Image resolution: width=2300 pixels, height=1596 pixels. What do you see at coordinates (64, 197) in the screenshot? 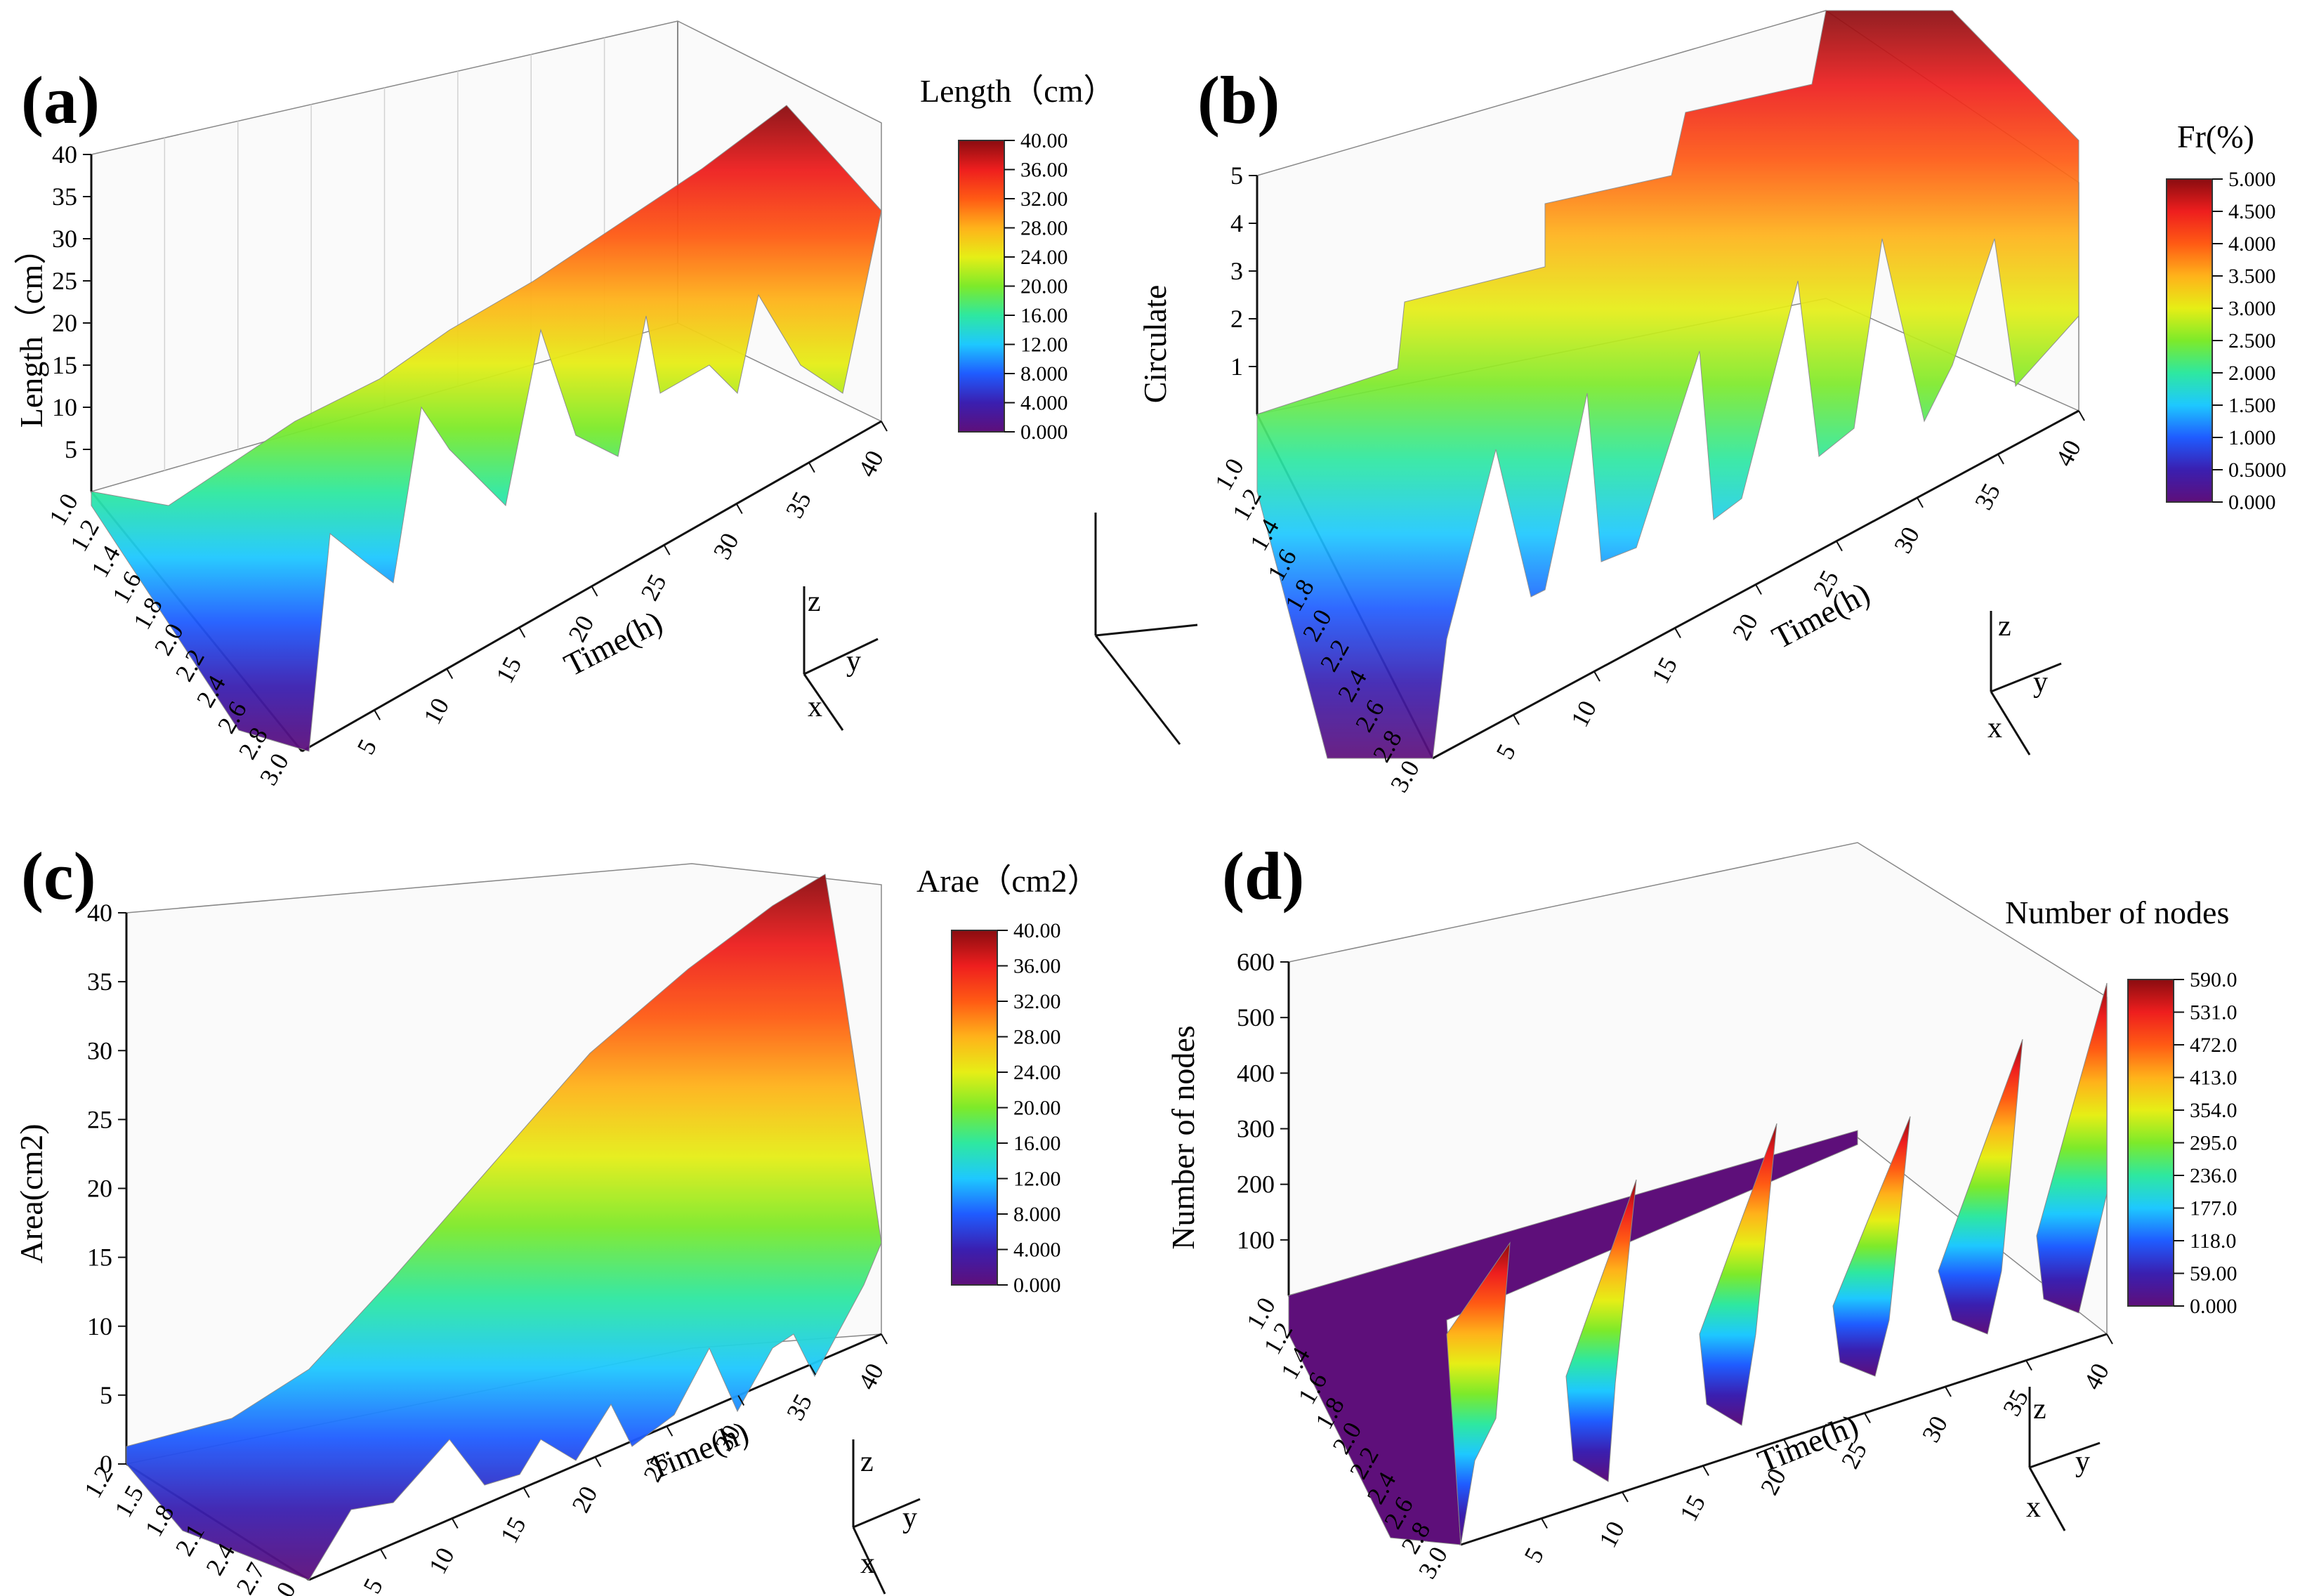
I see `z-tick-label-a: 35` at bounding box center [64, 197].